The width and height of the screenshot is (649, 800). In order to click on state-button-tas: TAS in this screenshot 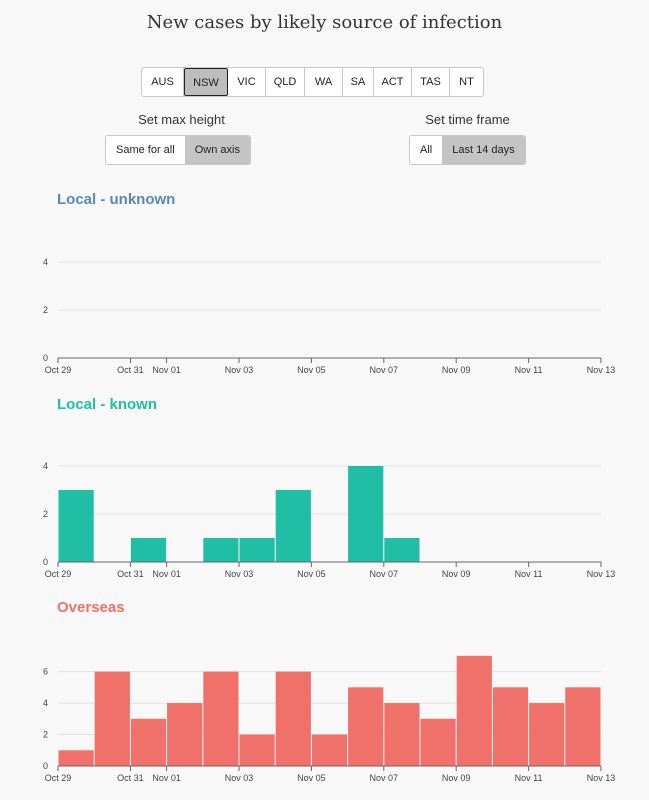, I will do `click(431, 82)`.